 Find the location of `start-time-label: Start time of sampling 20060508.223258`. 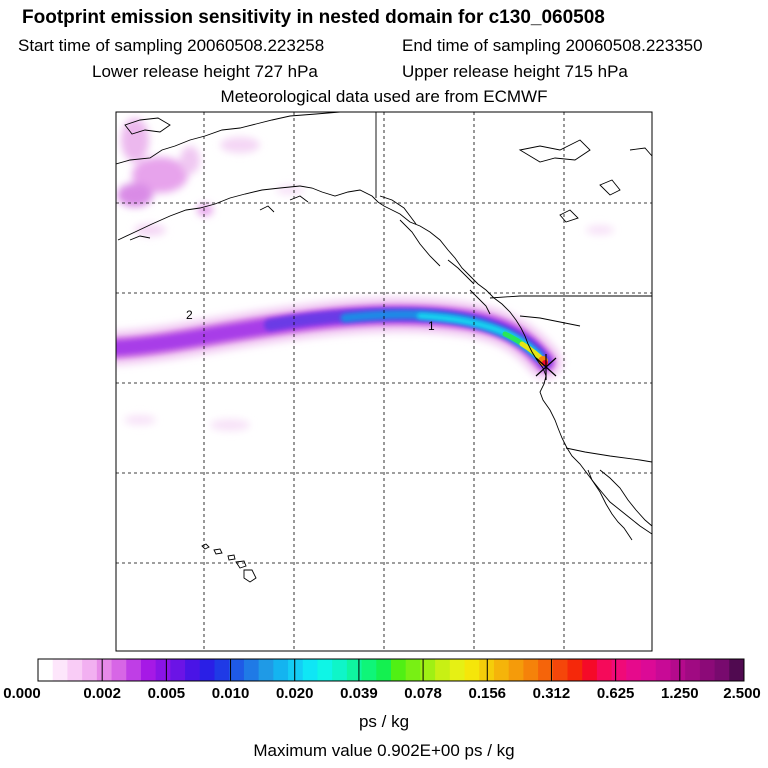

start-time-label: Start time of sampling 20060508.223258 is located at coordinates (171, 45).